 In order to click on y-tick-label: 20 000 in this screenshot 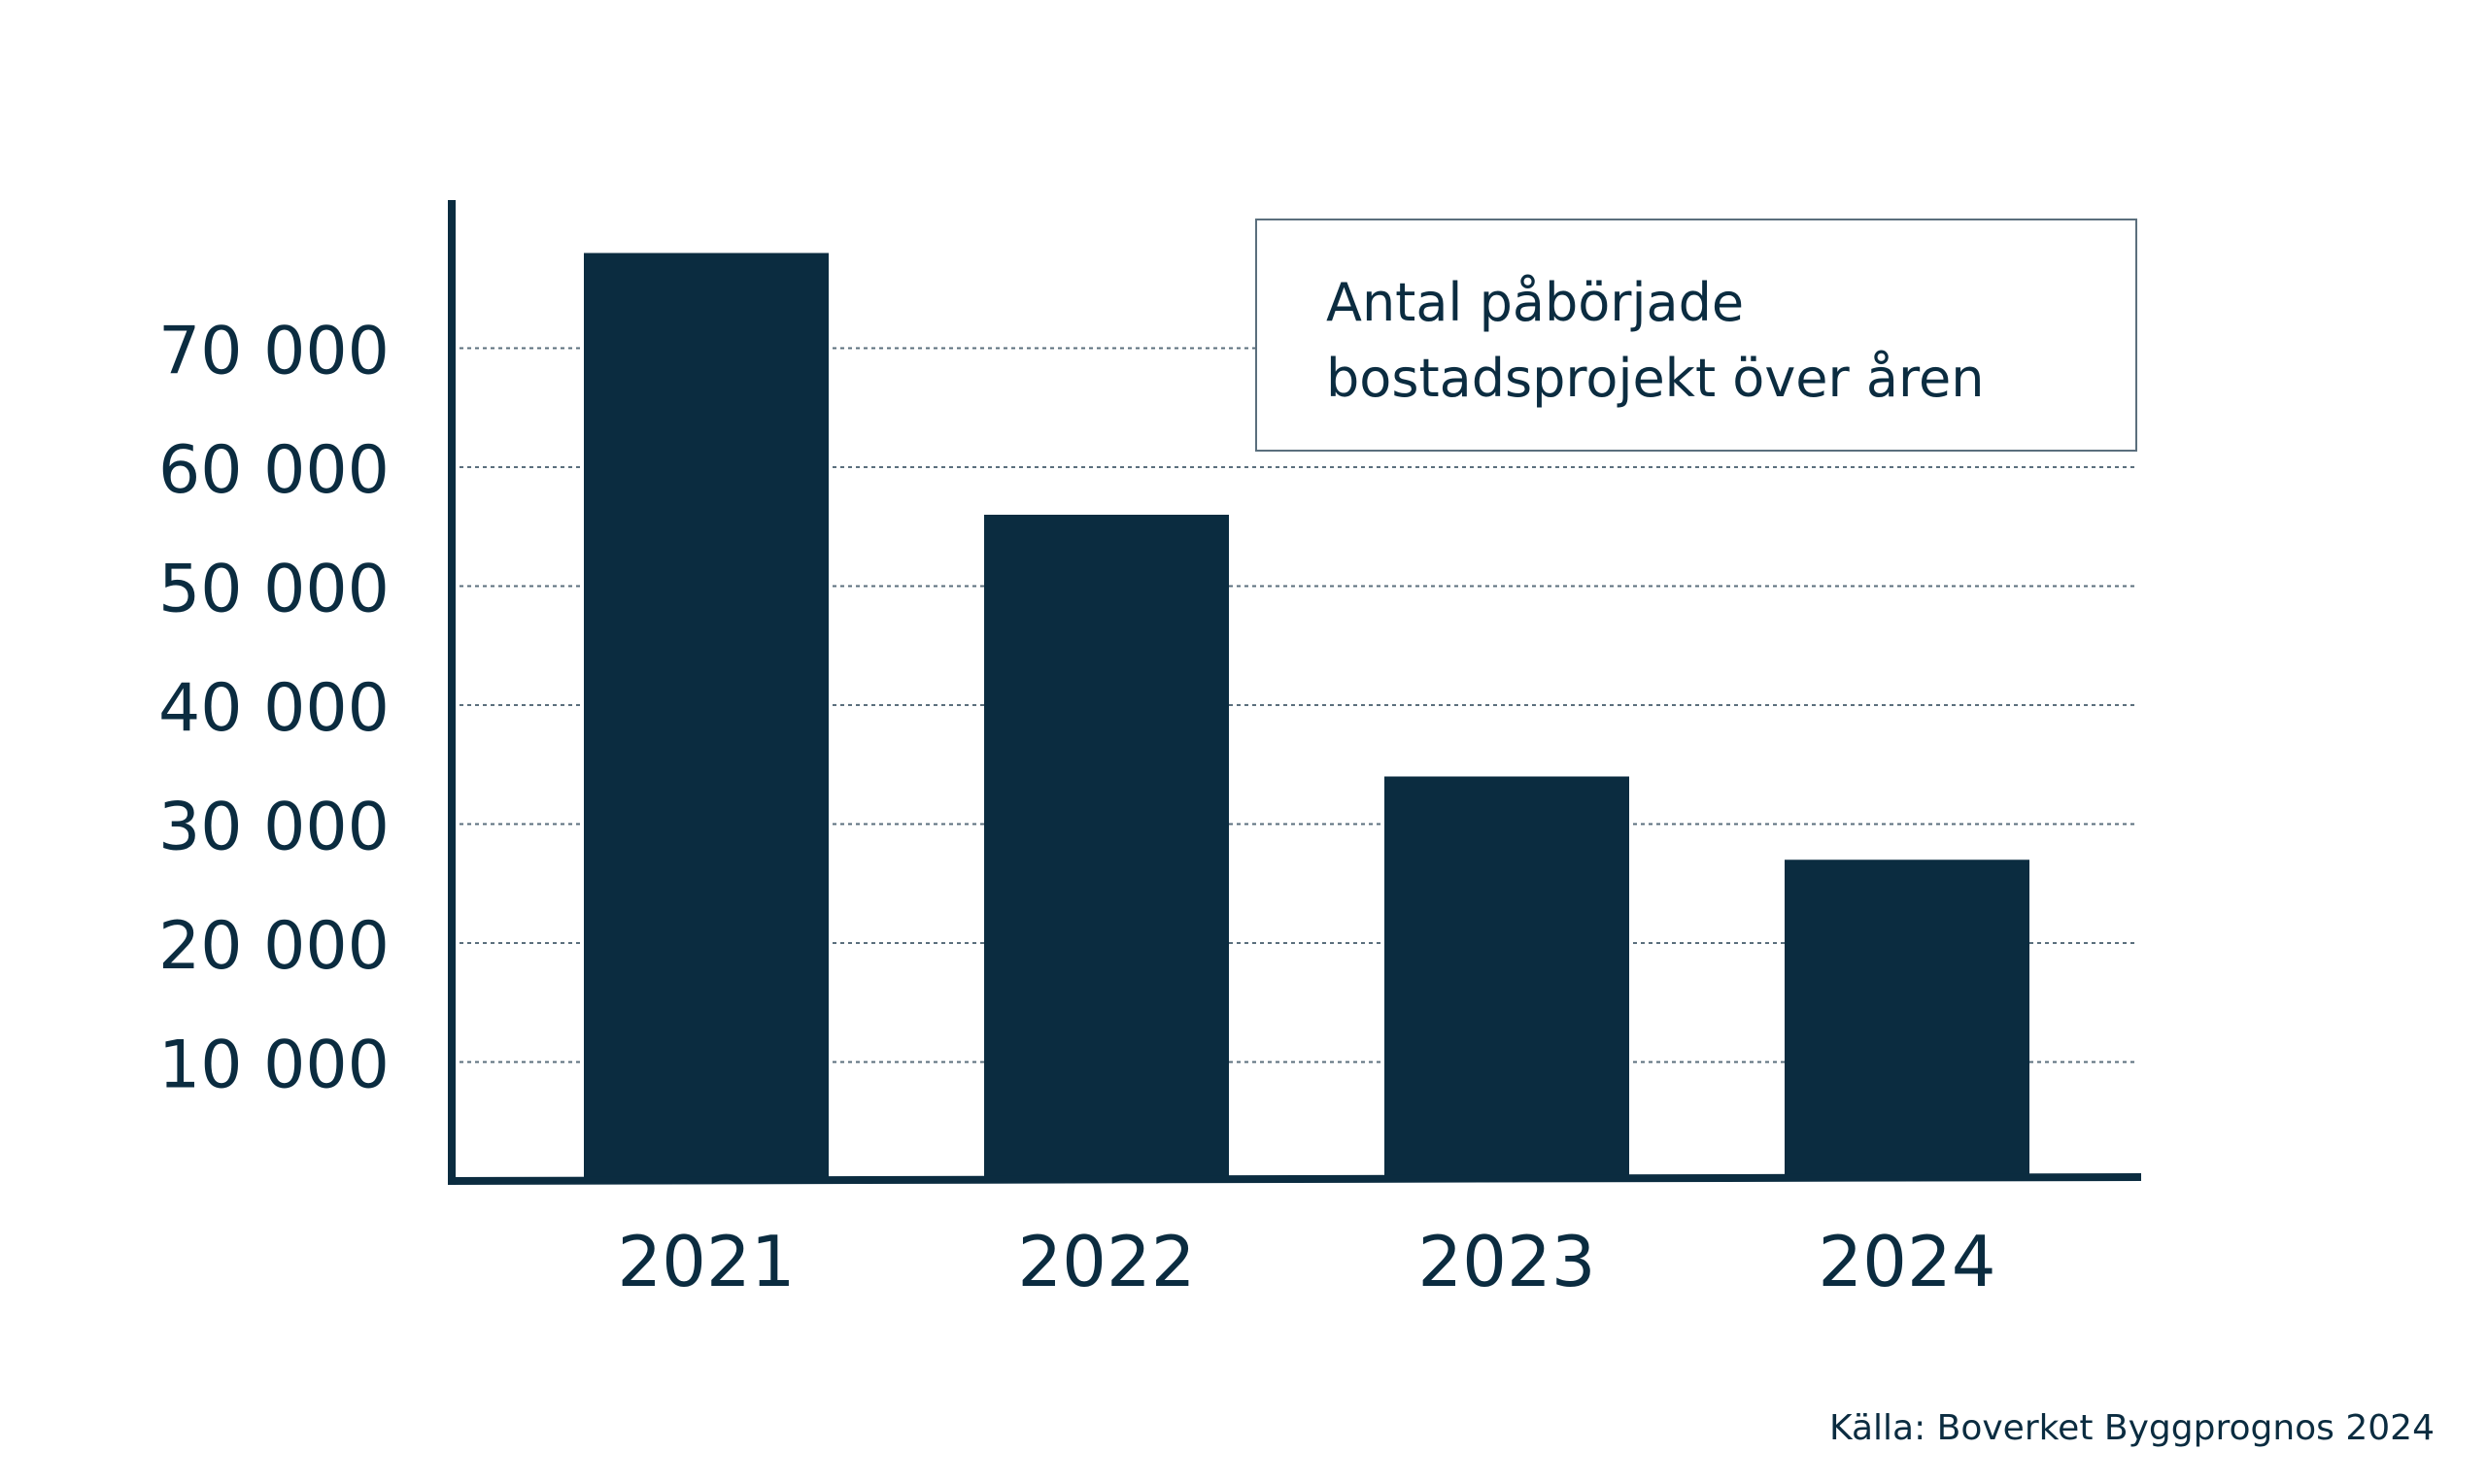, I will do `click(274, 947)`.